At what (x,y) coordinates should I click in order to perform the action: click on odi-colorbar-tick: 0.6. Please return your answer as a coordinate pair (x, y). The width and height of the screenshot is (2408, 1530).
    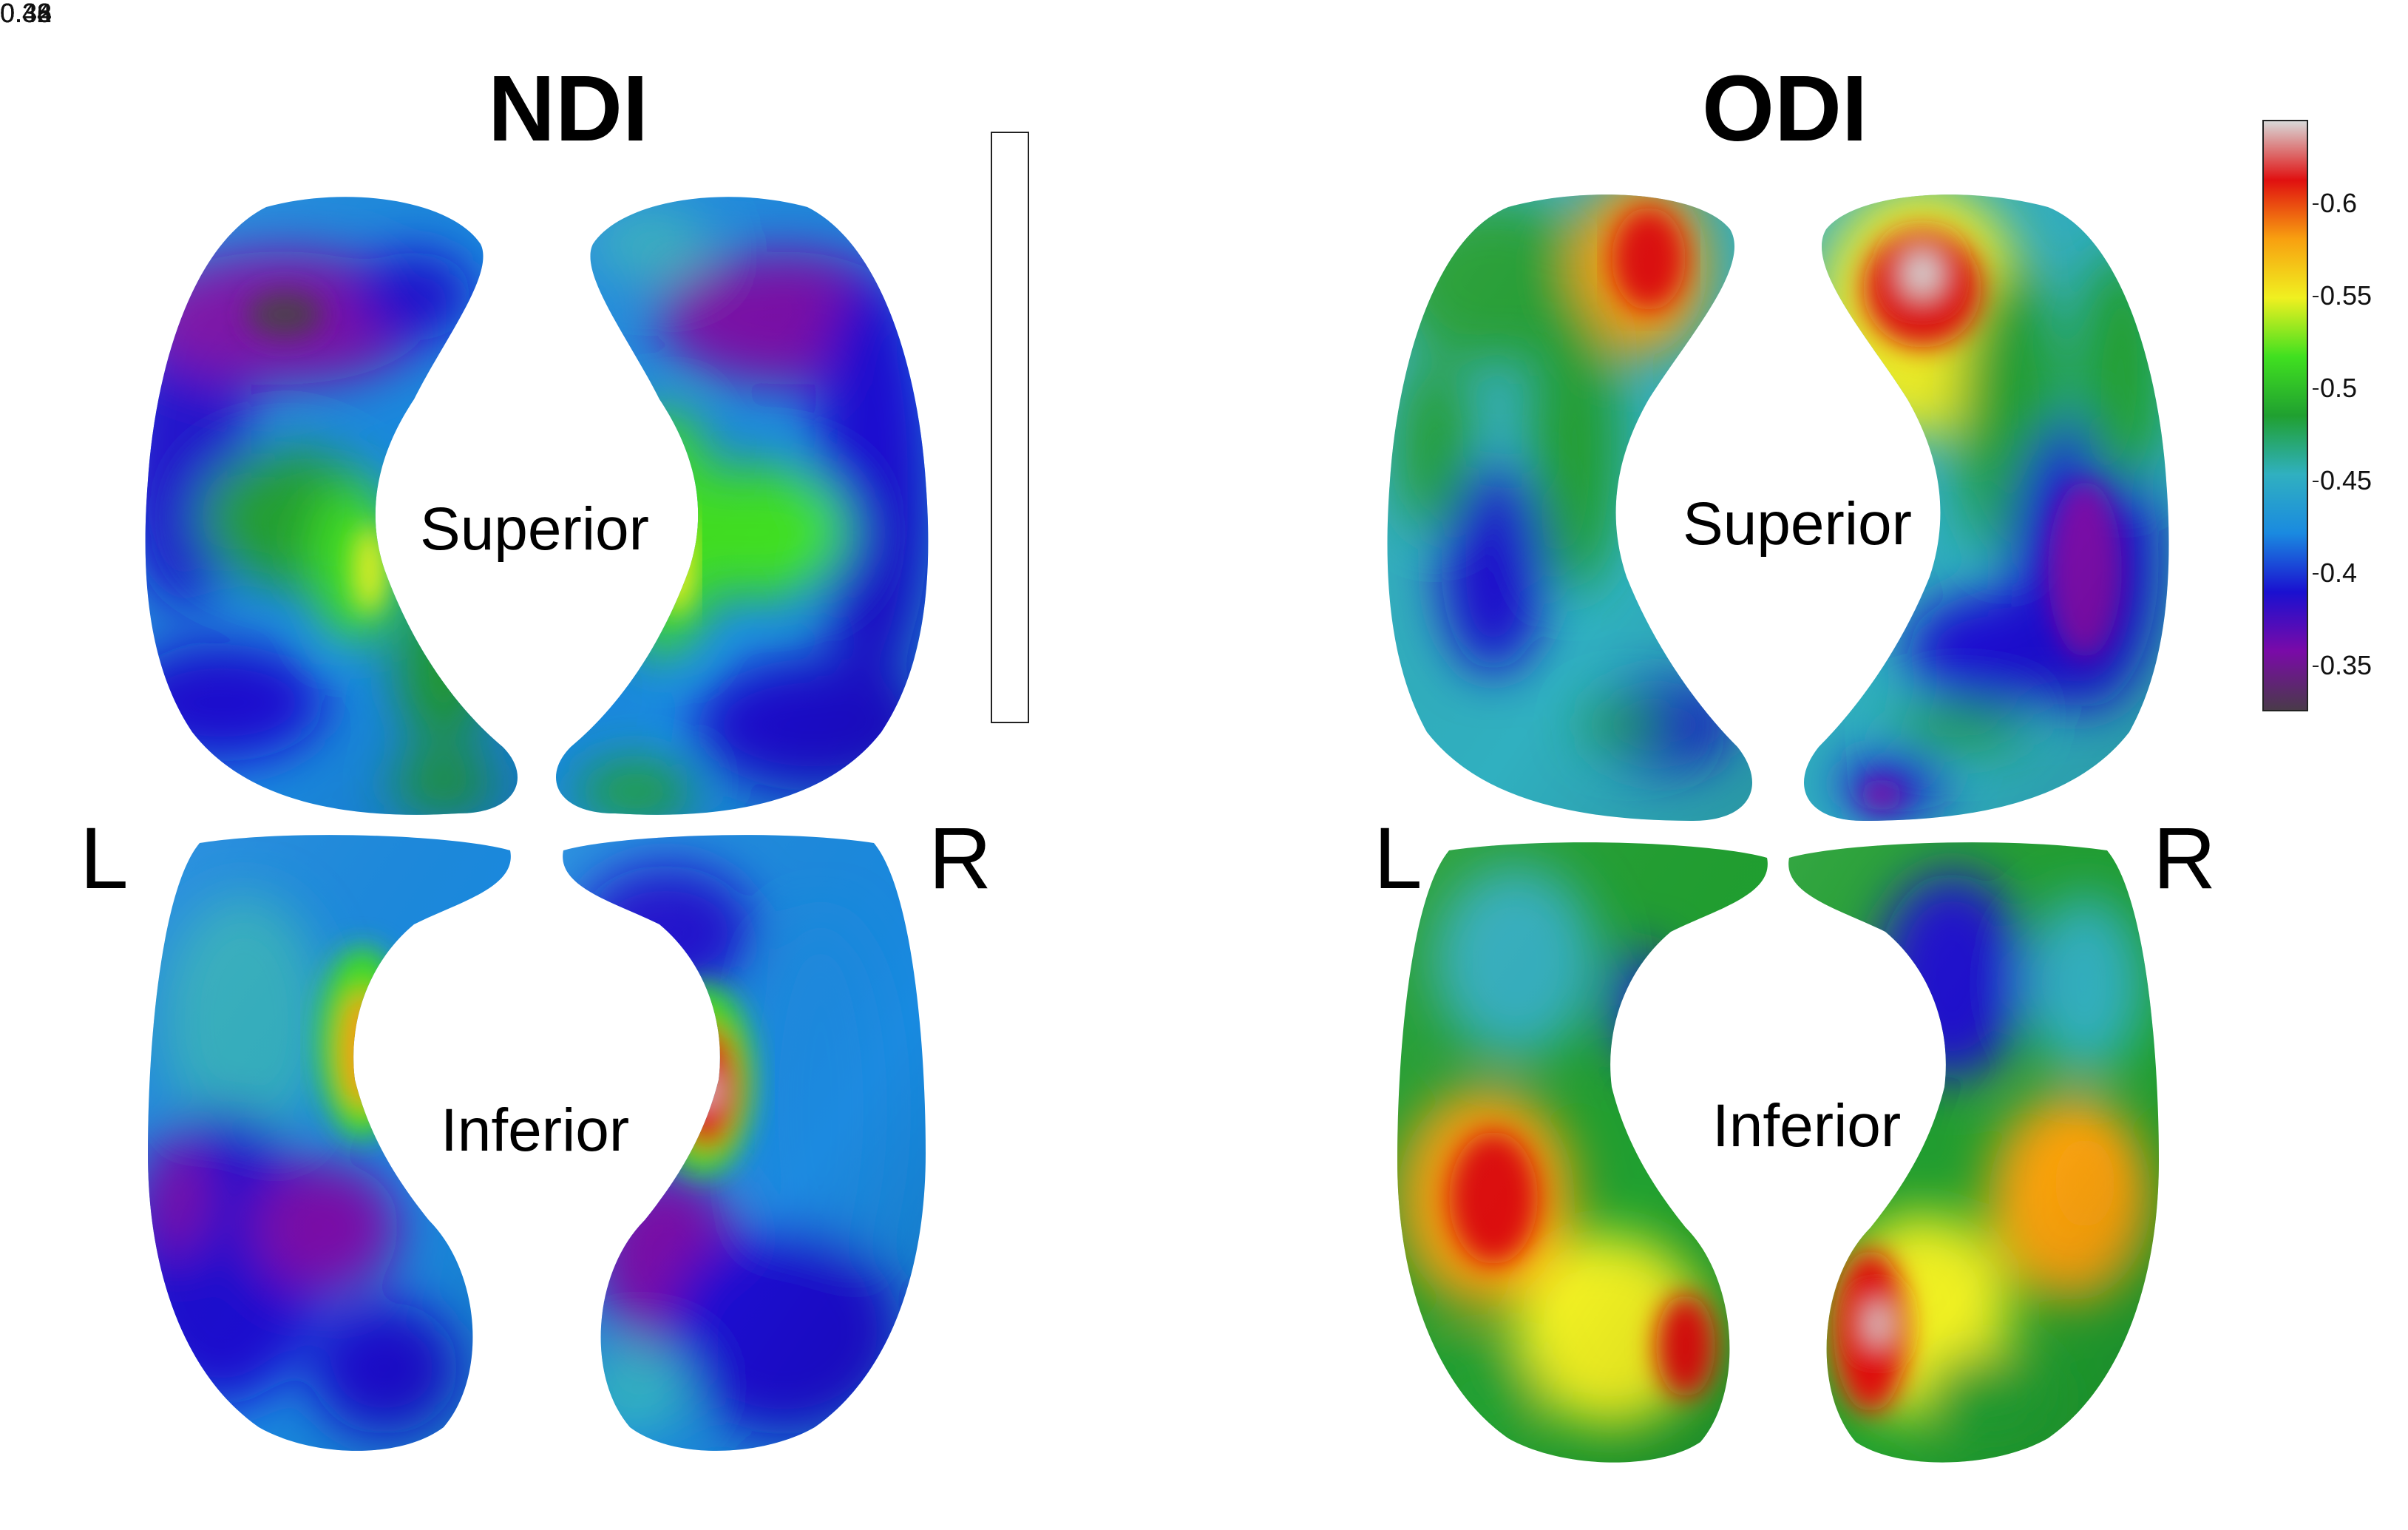
    Looking at the image, I should click on (2335, 203).